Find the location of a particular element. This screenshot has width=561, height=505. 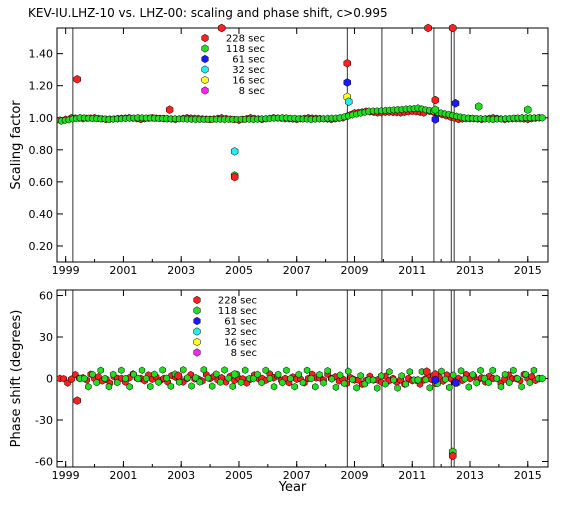

x-tick-label: 2011 is located at coordinates (412, 475).